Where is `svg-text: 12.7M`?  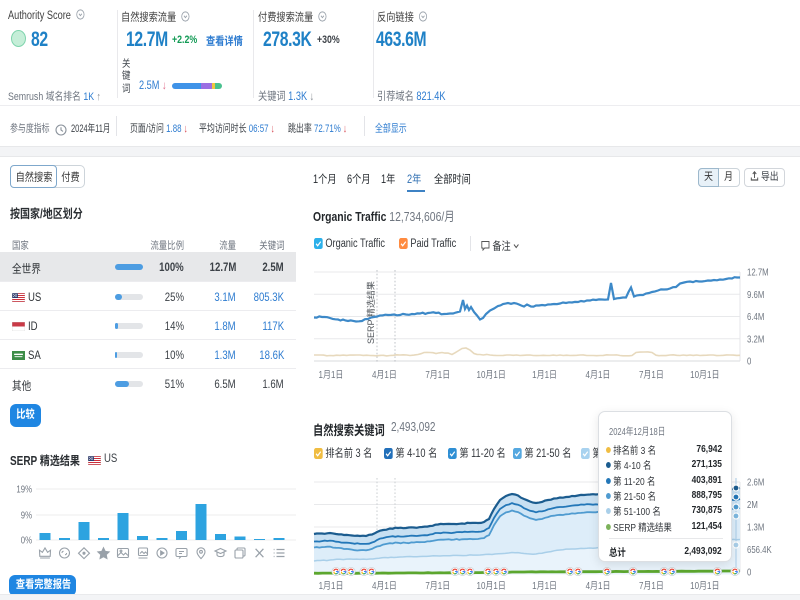 svg-text: 12.7M is located at coordinates (758, 272).